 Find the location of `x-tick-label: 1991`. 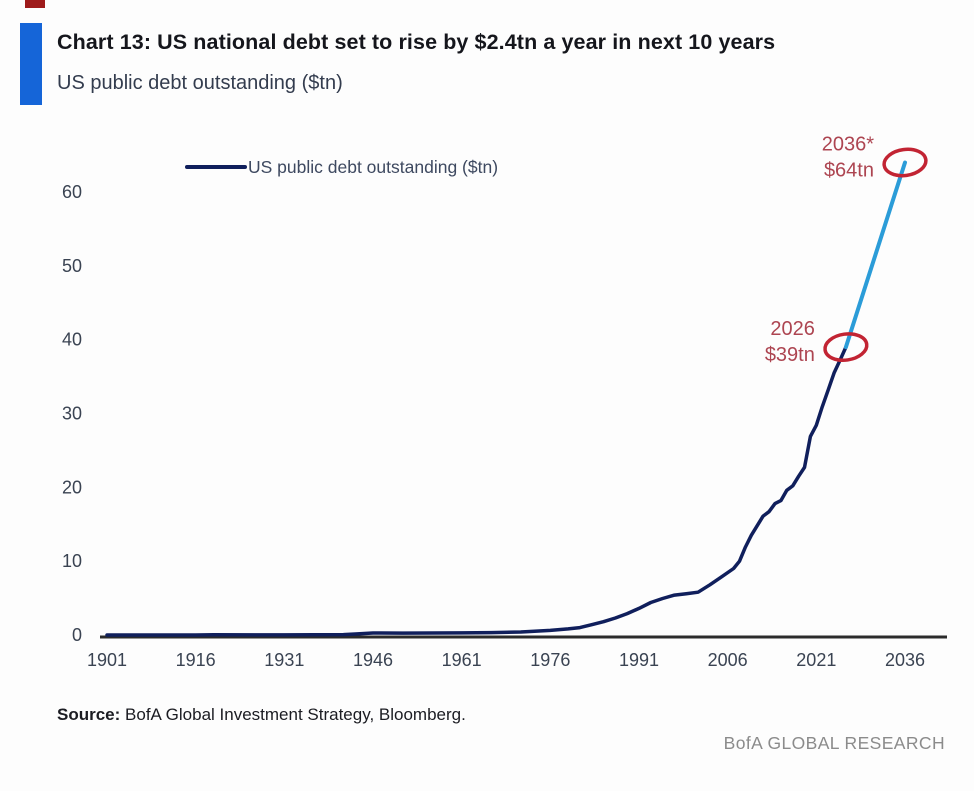

x-tick-label: 1991 is located at coordinates (639, 660).